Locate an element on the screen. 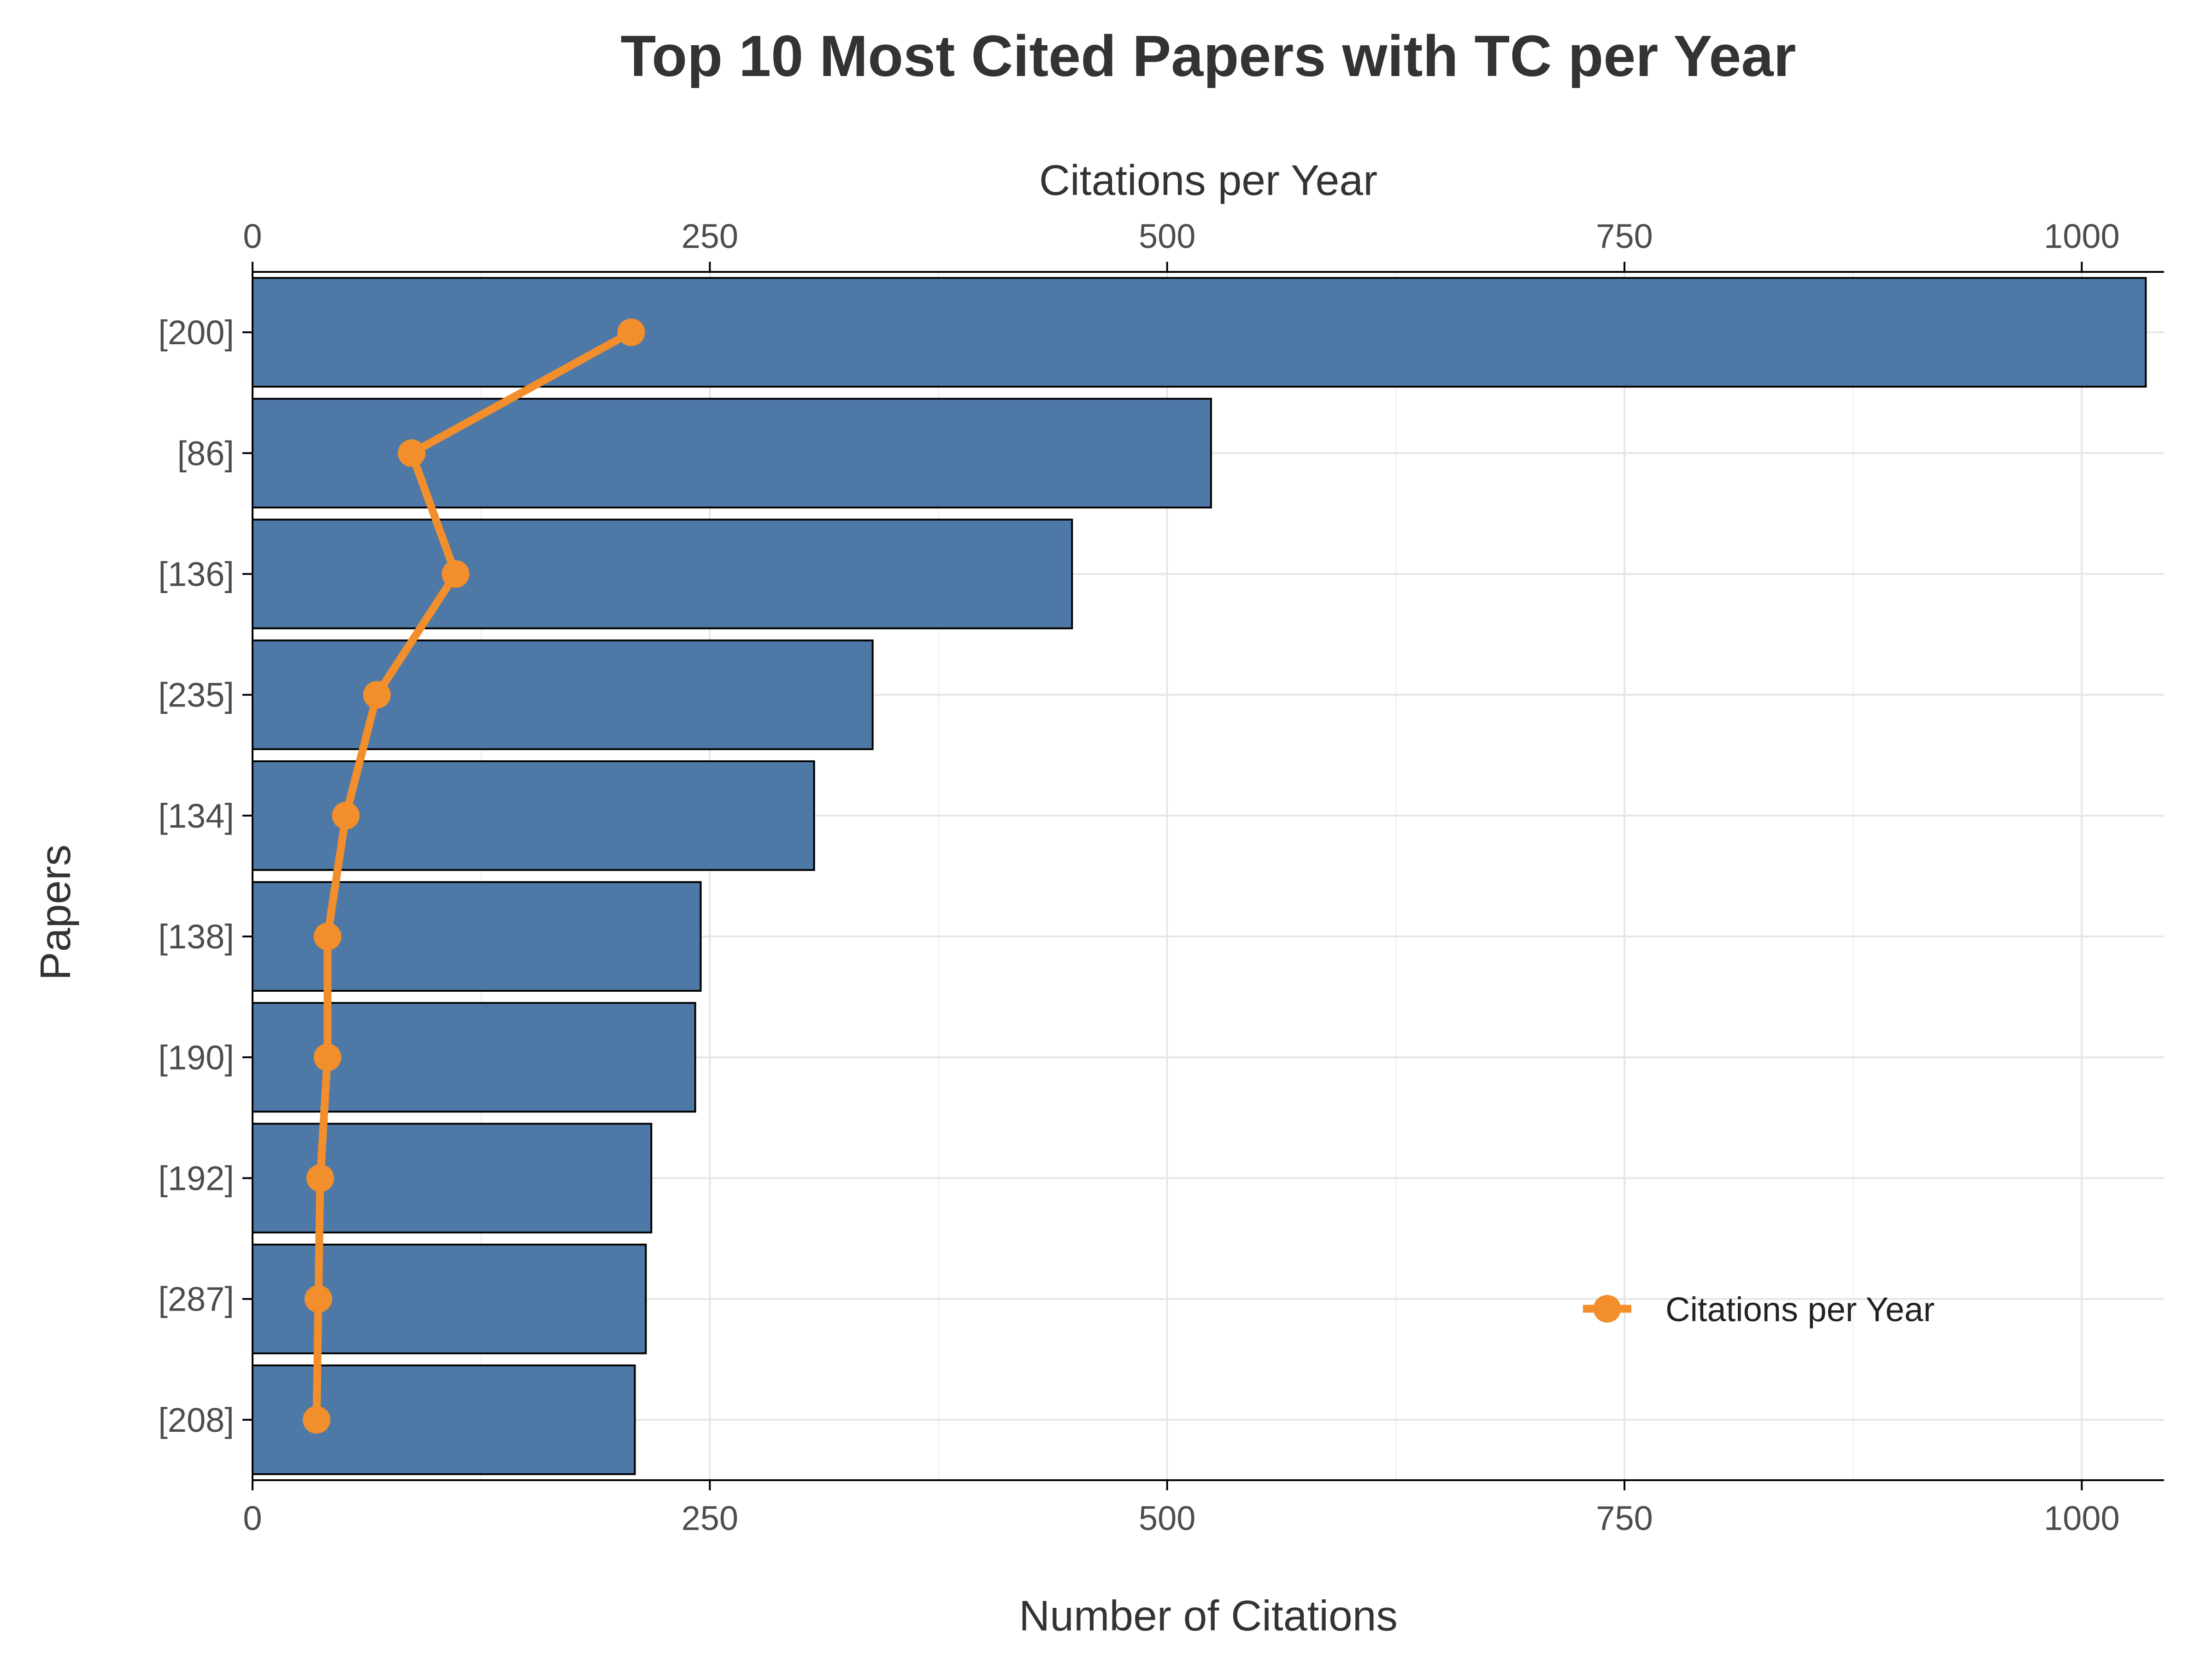  y-axis-title: Papers is located at coordinates (55, 913).